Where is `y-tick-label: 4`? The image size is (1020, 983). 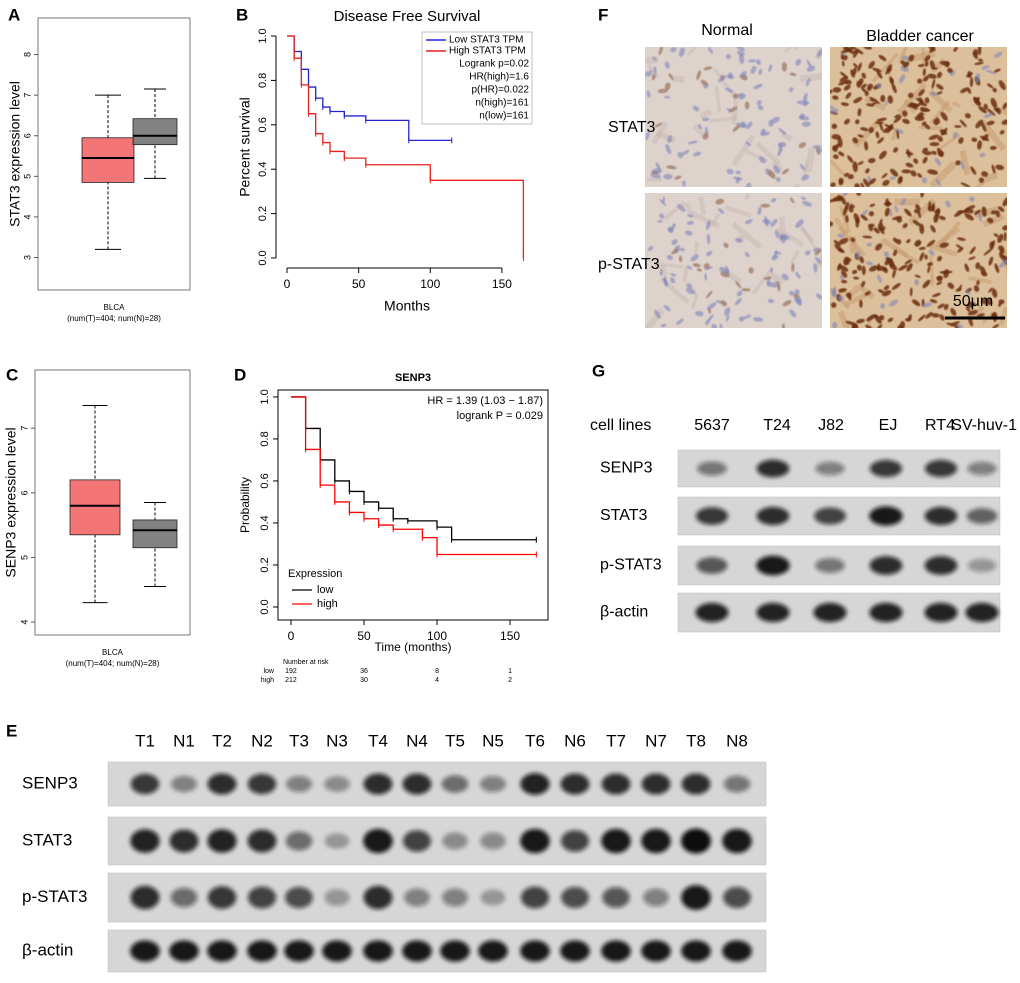 y-tick-label: 4 is located at coordinates (24, 622).